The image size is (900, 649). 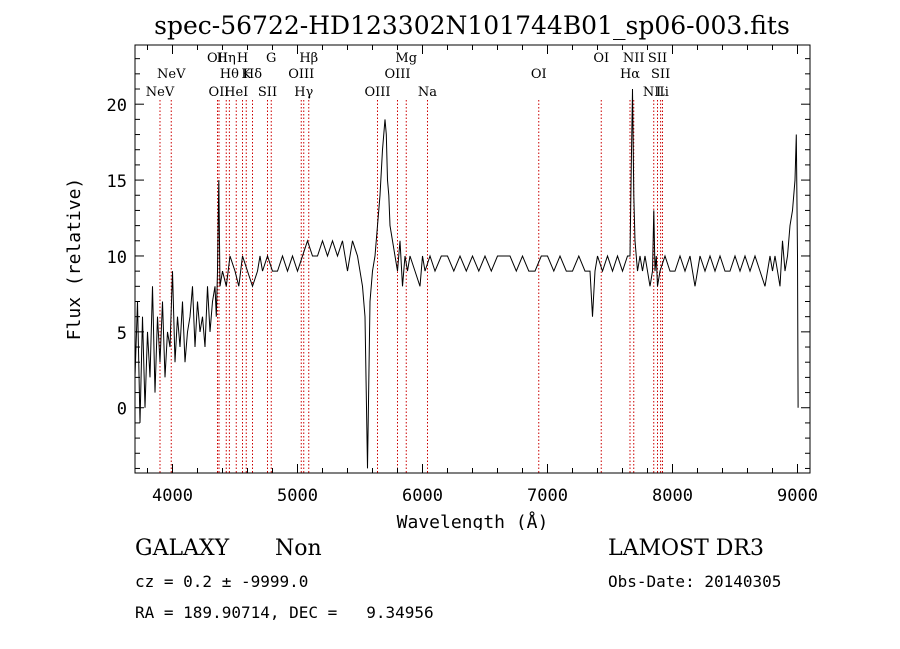 I want to click on x-tick-label: 5000, so click(x=297, y=496).